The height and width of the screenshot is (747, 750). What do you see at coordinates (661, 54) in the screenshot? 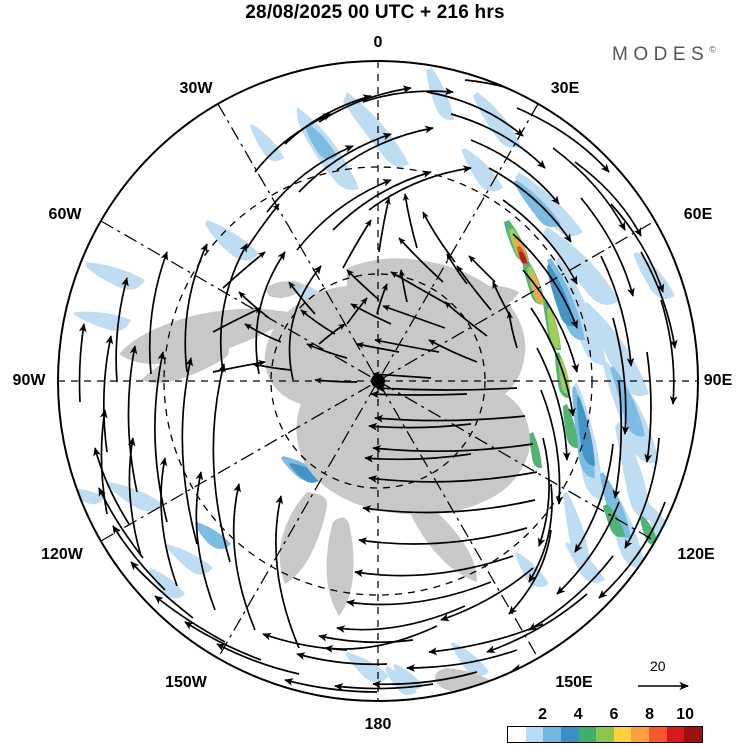
I see `modes-logo-text: MODES` at bounding box center [661, 54].